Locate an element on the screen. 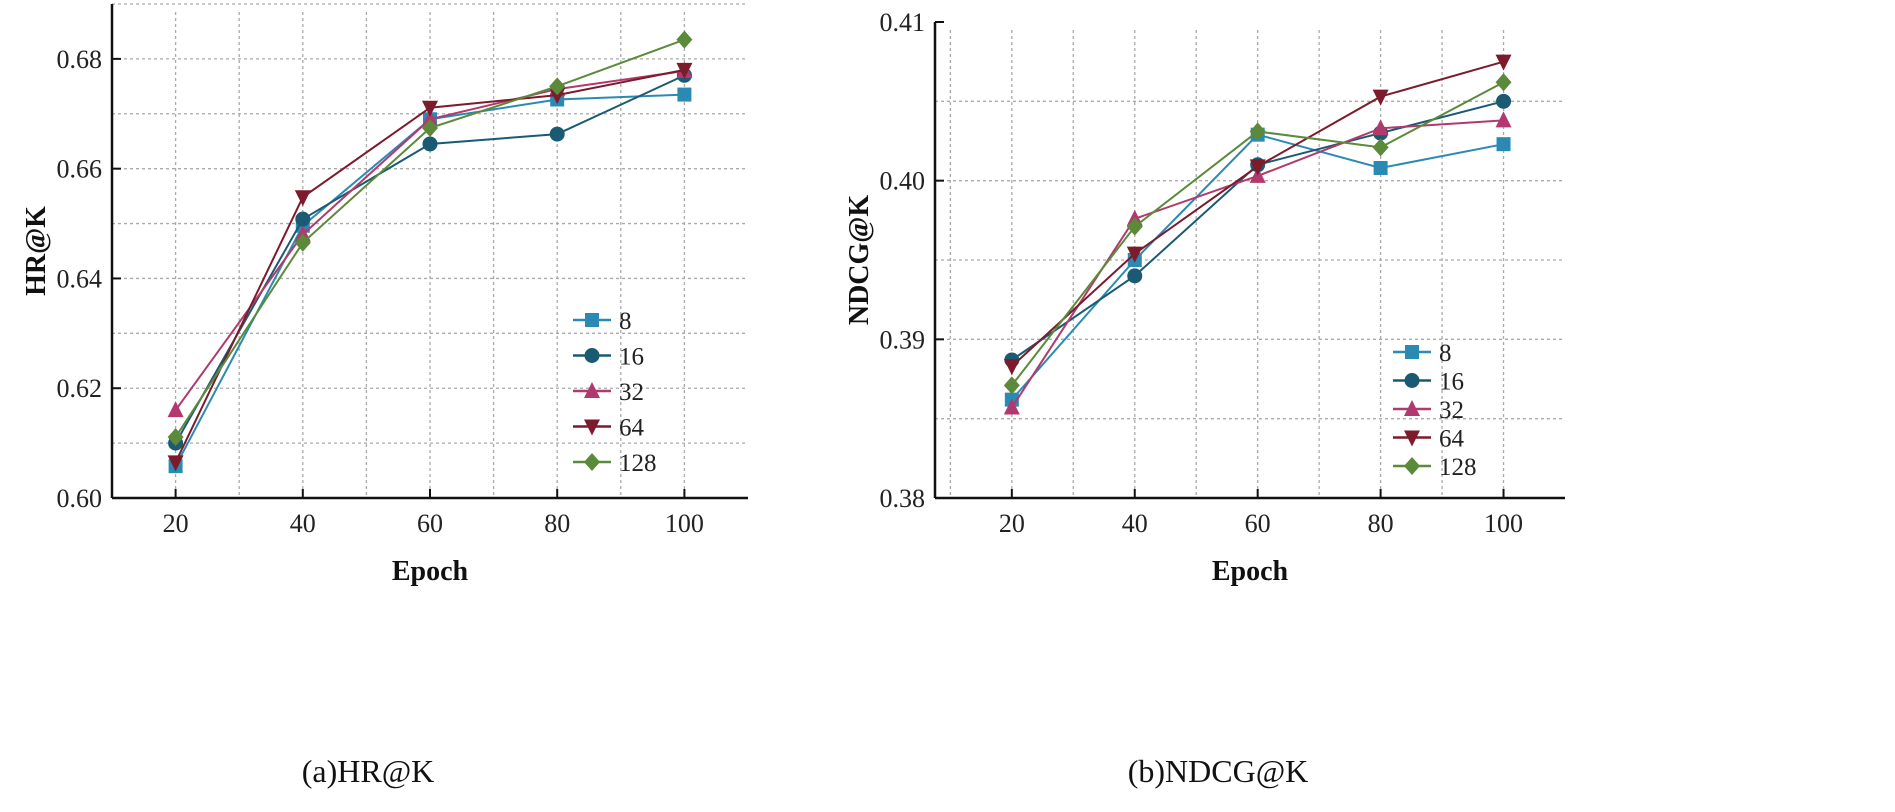 Image resolution: width=1895 pixels, height=812 pixels. y-tick-label: 0.41 is located at coordinates (903, 22).